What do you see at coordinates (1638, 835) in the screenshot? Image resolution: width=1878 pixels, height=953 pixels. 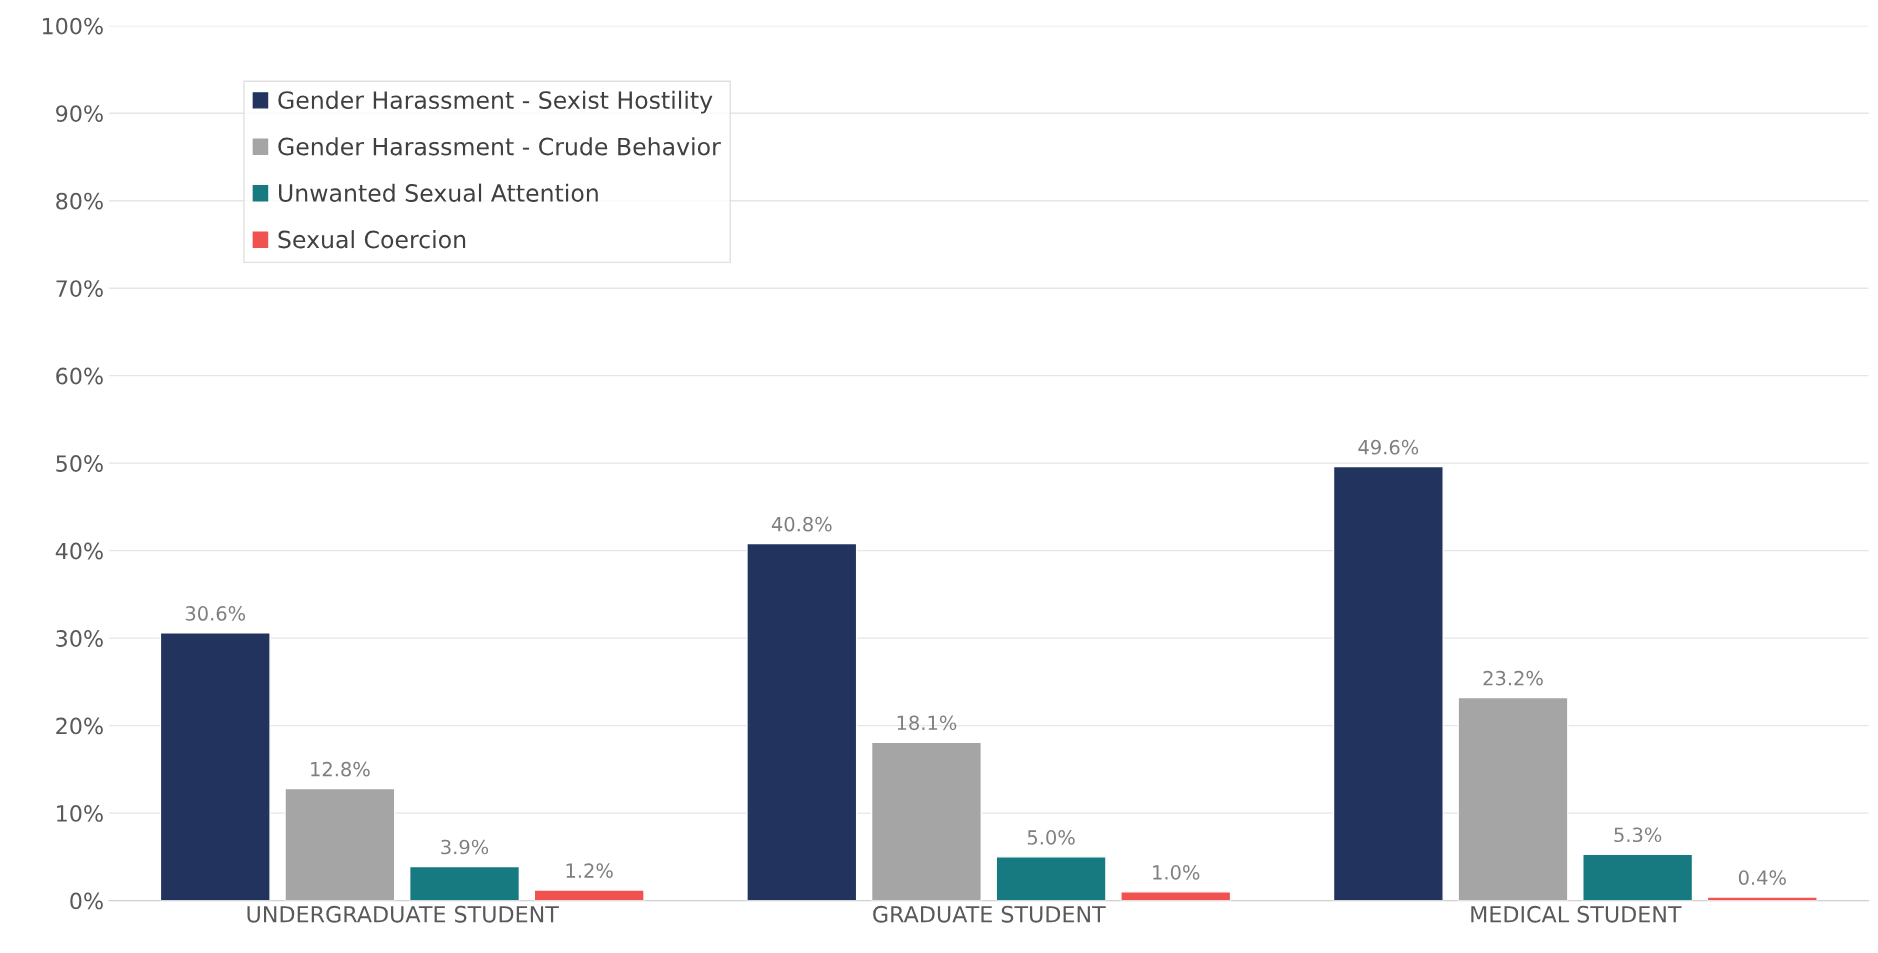 I see `data-label: 5.3%` at bounding box center [1638, 835].